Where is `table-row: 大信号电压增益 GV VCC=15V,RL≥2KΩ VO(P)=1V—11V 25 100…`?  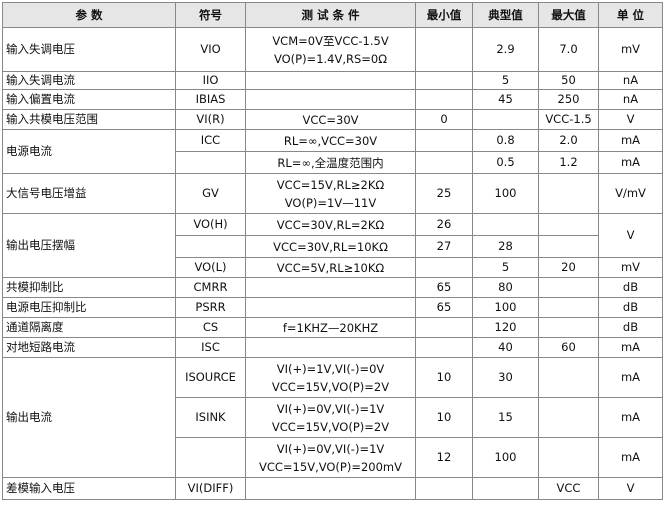 table-row: 大信号电压增益 GV VCC=15V,RL≥2KΩ VO(P)=1V—11V 25 100… is located at coordinates (332, 193).